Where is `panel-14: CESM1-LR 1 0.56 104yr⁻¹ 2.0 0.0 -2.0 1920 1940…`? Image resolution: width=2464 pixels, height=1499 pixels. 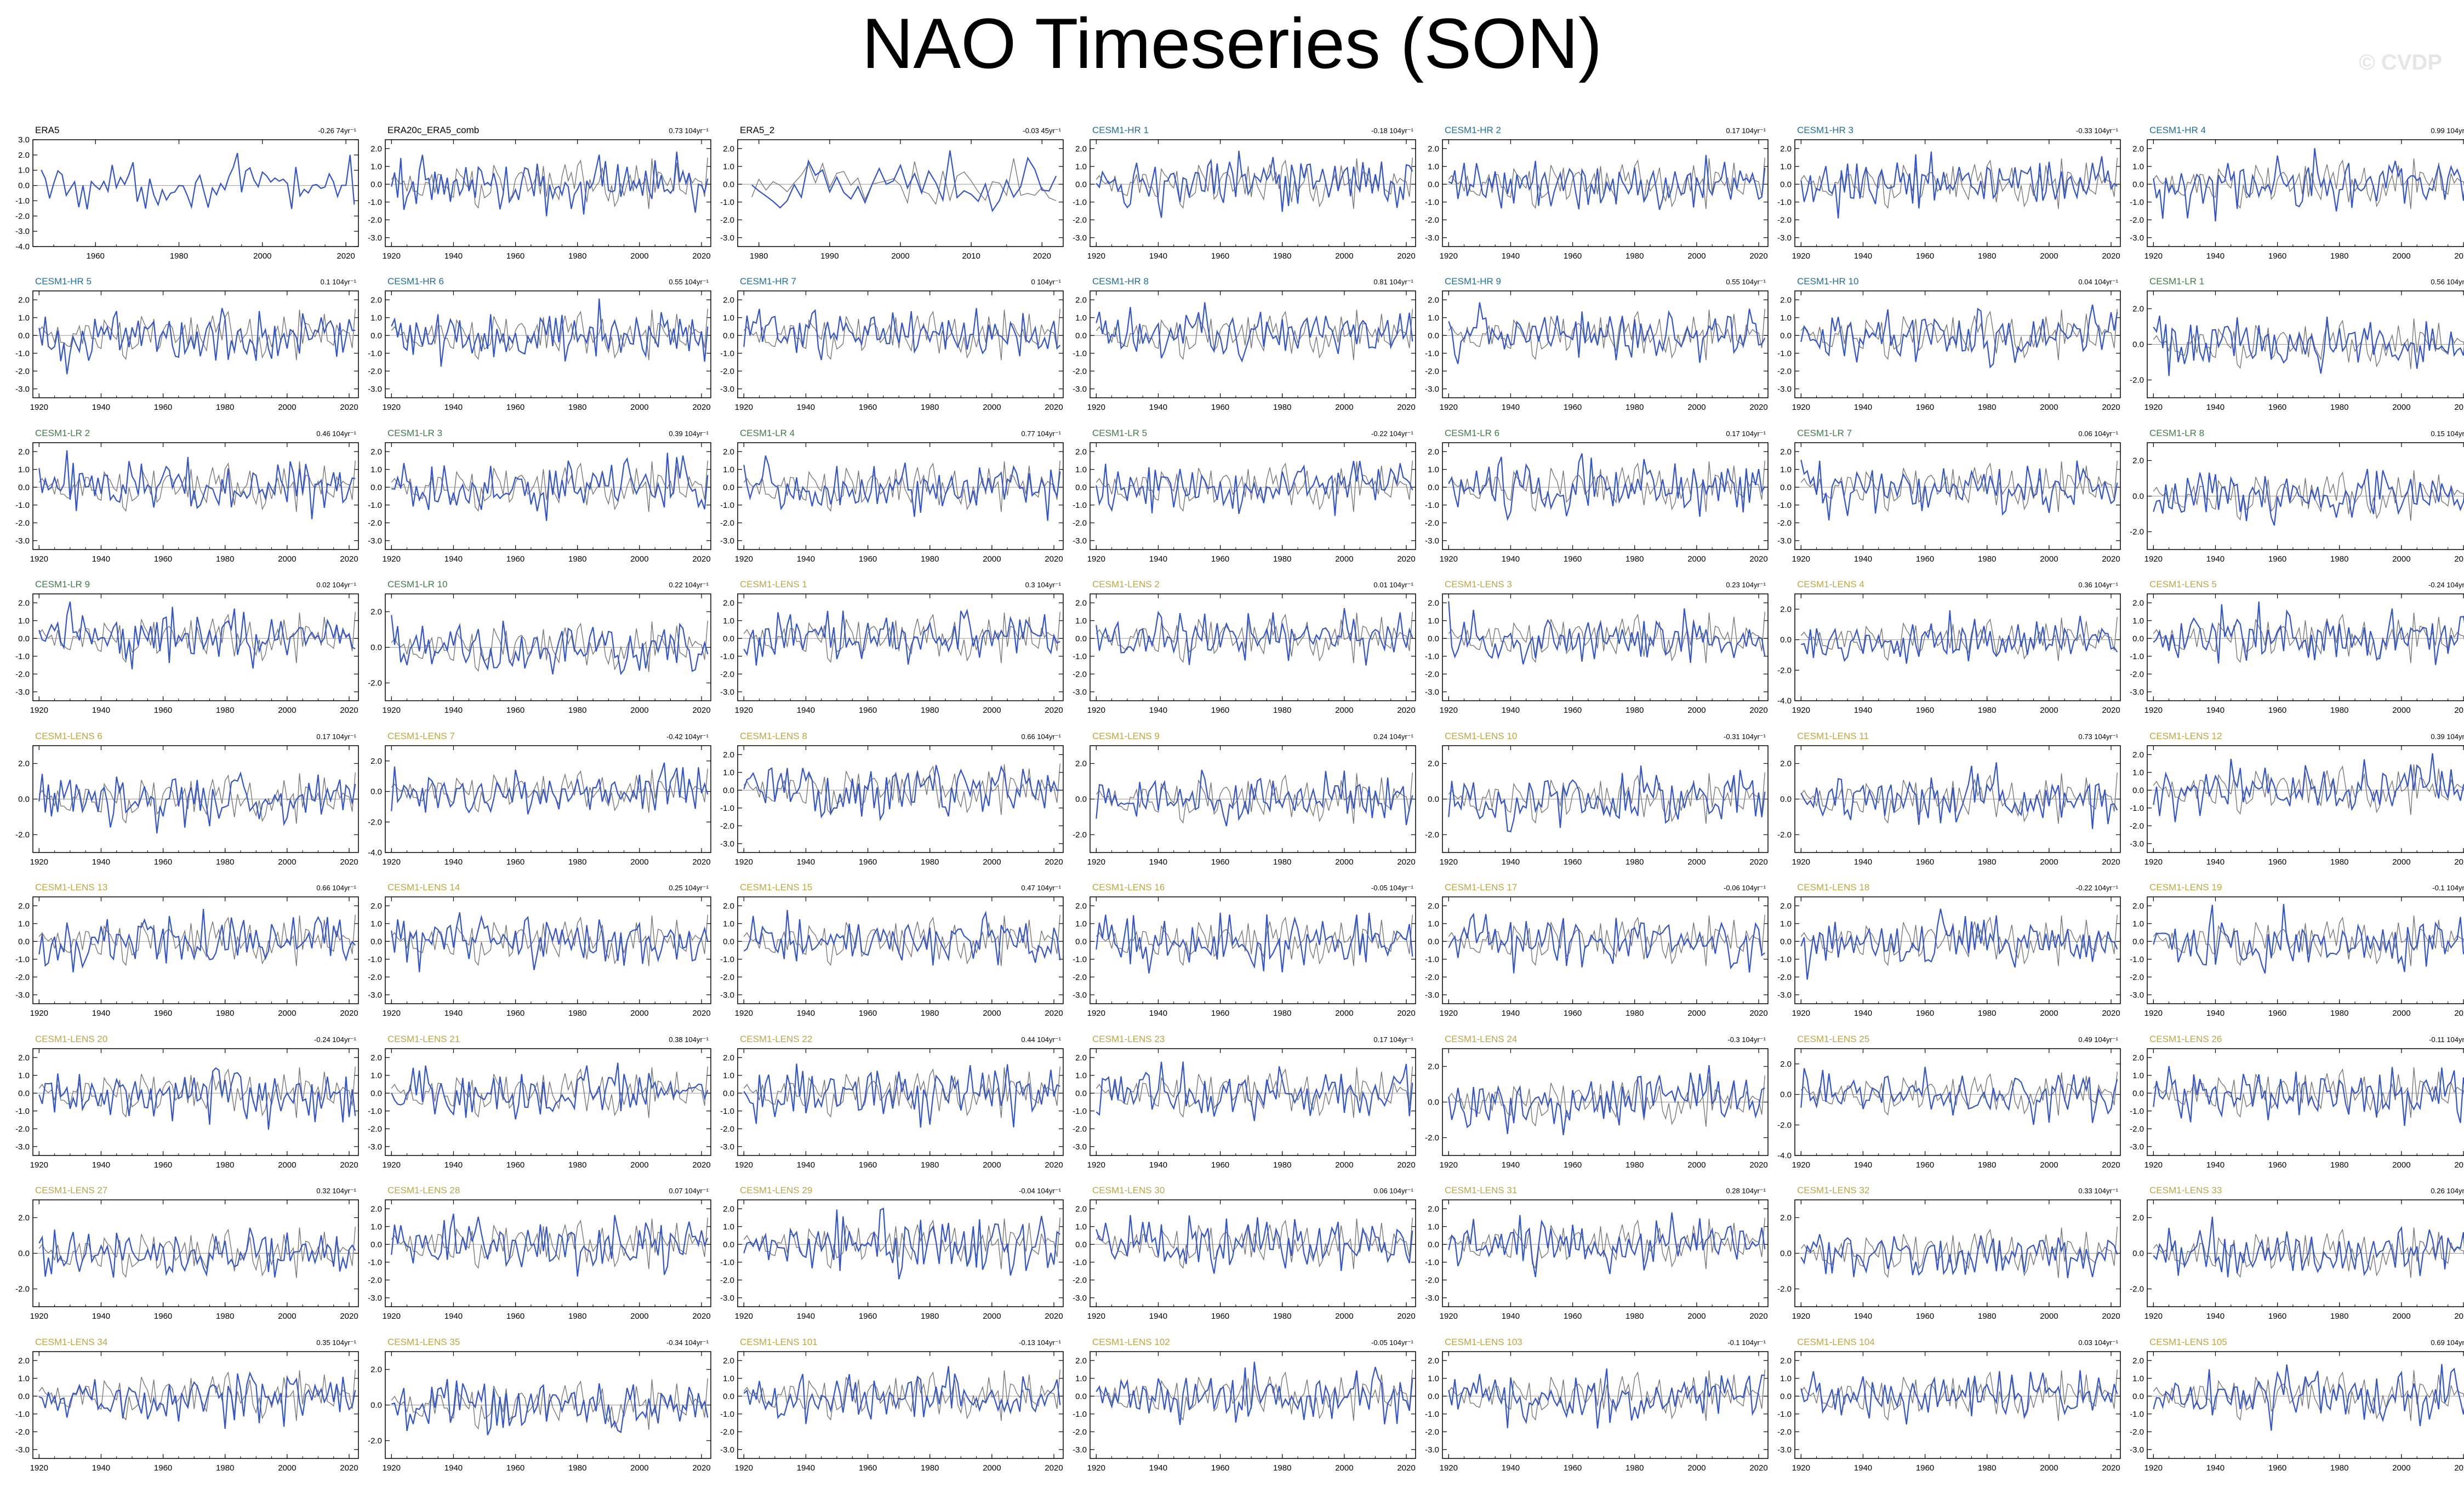 panel-14: CESM1-LR 1 0.56 104yr⁻¹ 2.0 0.0 -2.0 1920 1940… is located at coordinates (2297, 344).